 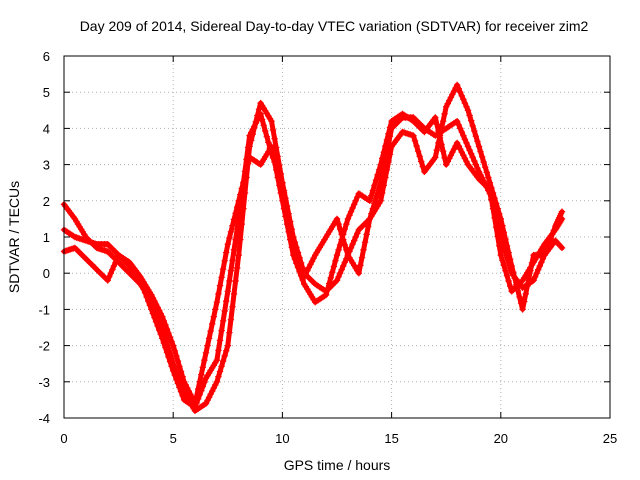 I want to click on x-tick-label: 0, so click(x=63, y=438).